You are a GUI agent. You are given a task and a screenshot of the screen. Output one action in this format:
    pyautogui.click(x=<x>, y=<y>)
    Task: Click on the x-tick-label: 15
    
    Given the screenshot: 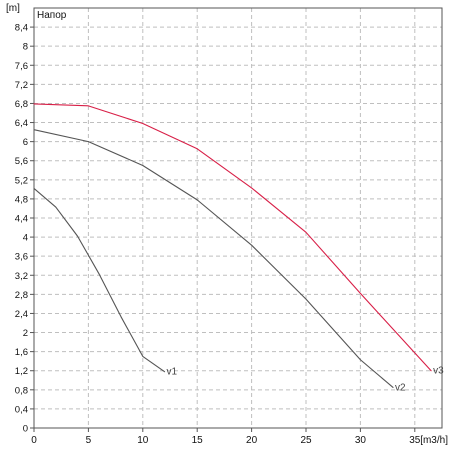 What is the action you would take?
    pyautogui.click(x=198, y=440)
    